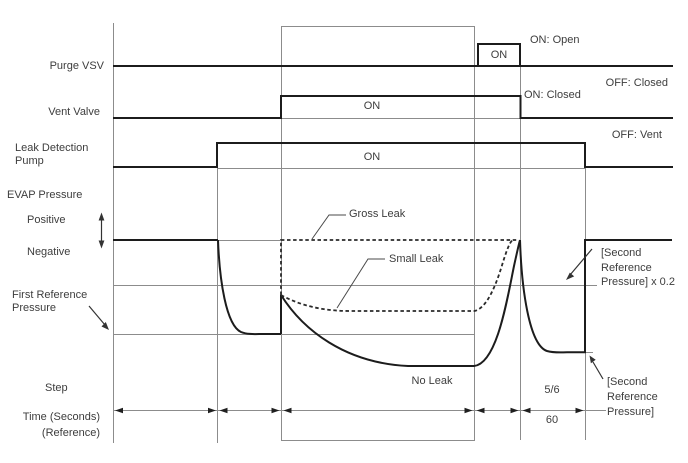 The height and width of the screenshot is (463, 688). I want to click on dashed-curves, so click(399, 275).